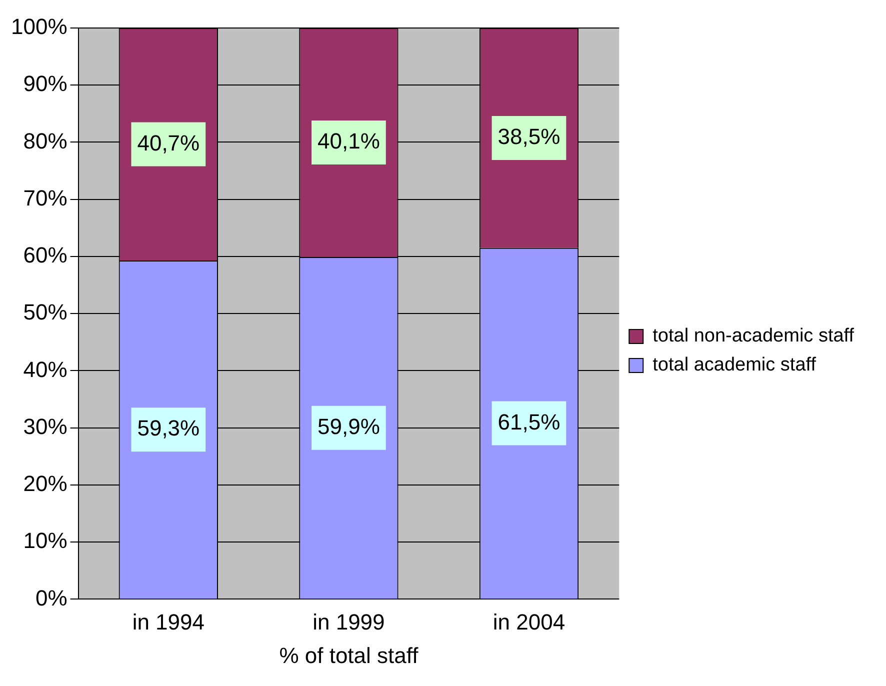 The width and height of the screenshot is (886, 686). Describe the element at coordinates (529, 137) in the screenshot. I see `data-label: 38,5%` at that location.